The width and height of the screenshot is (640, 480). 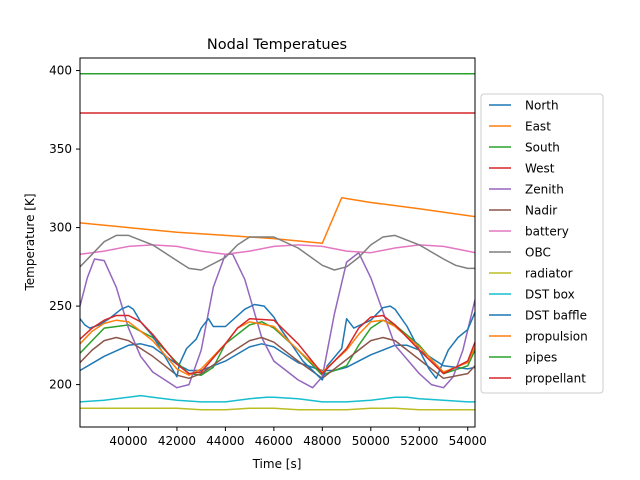 I want to click on legend-label: radiator, so click(x=549, y=274).